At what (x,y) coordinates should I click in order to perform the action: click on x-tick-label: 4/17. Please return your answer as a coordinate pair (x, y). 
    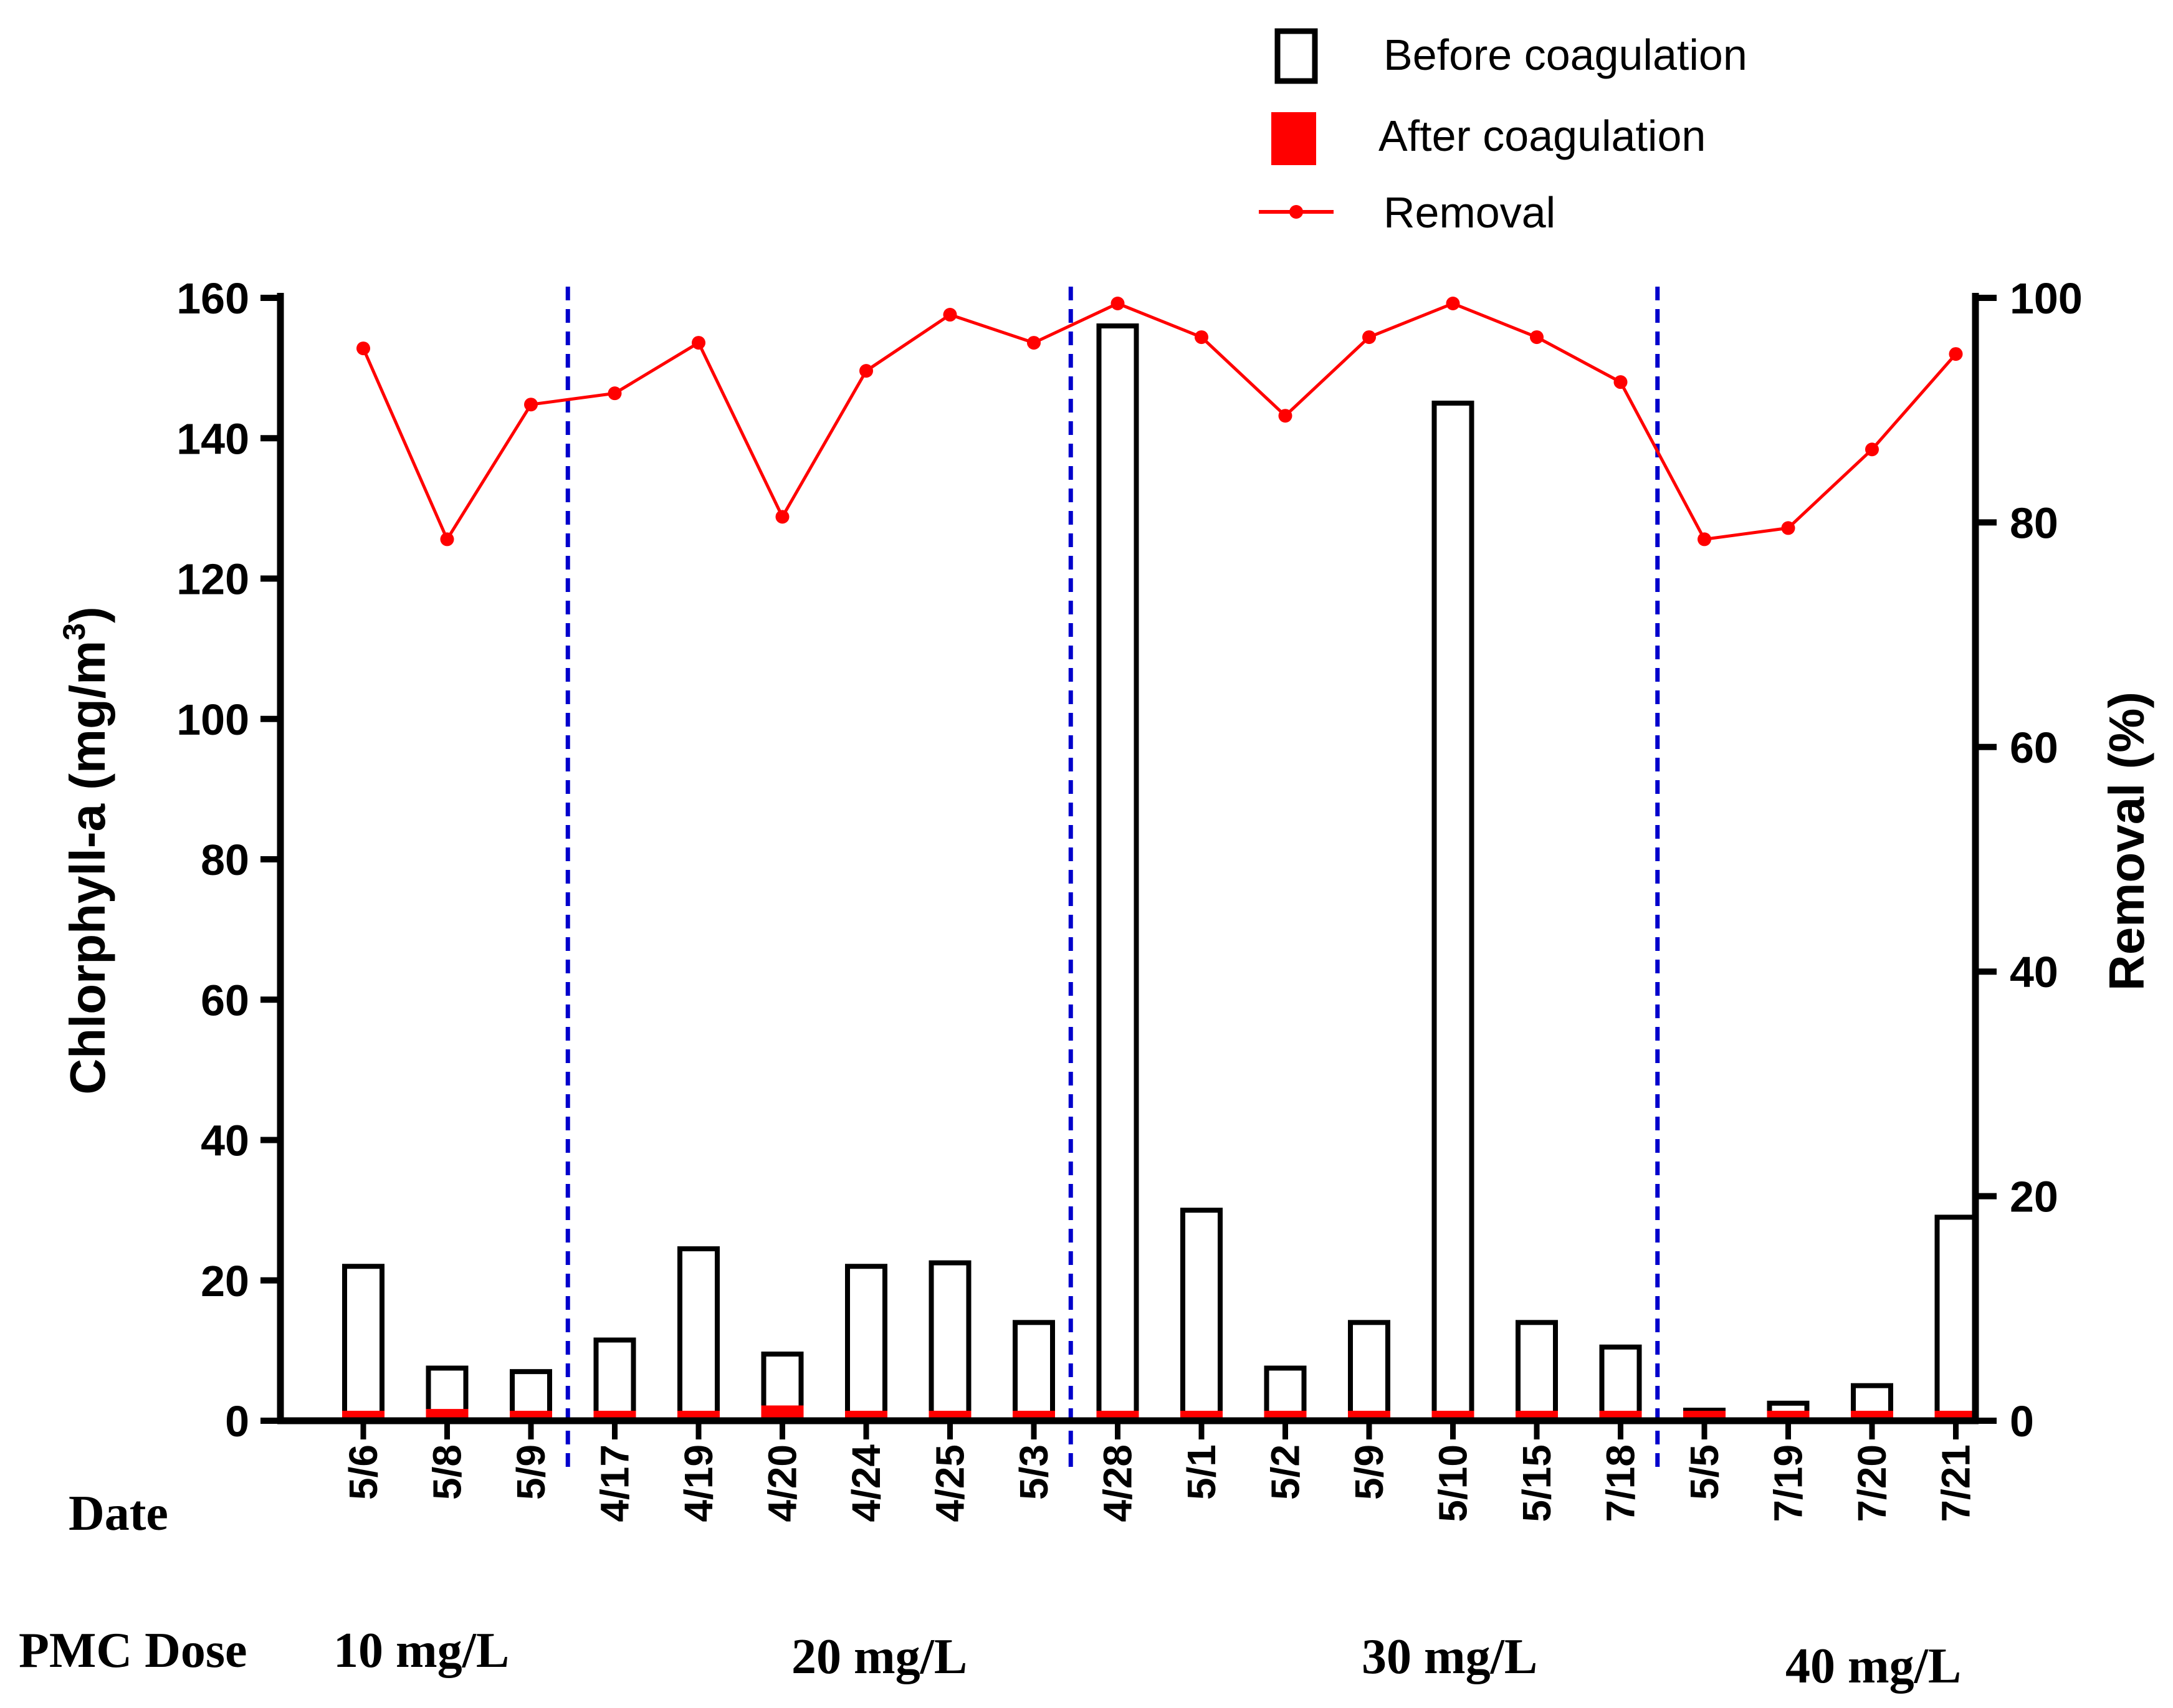
    Looking at the image, I should click on (615, 1483).